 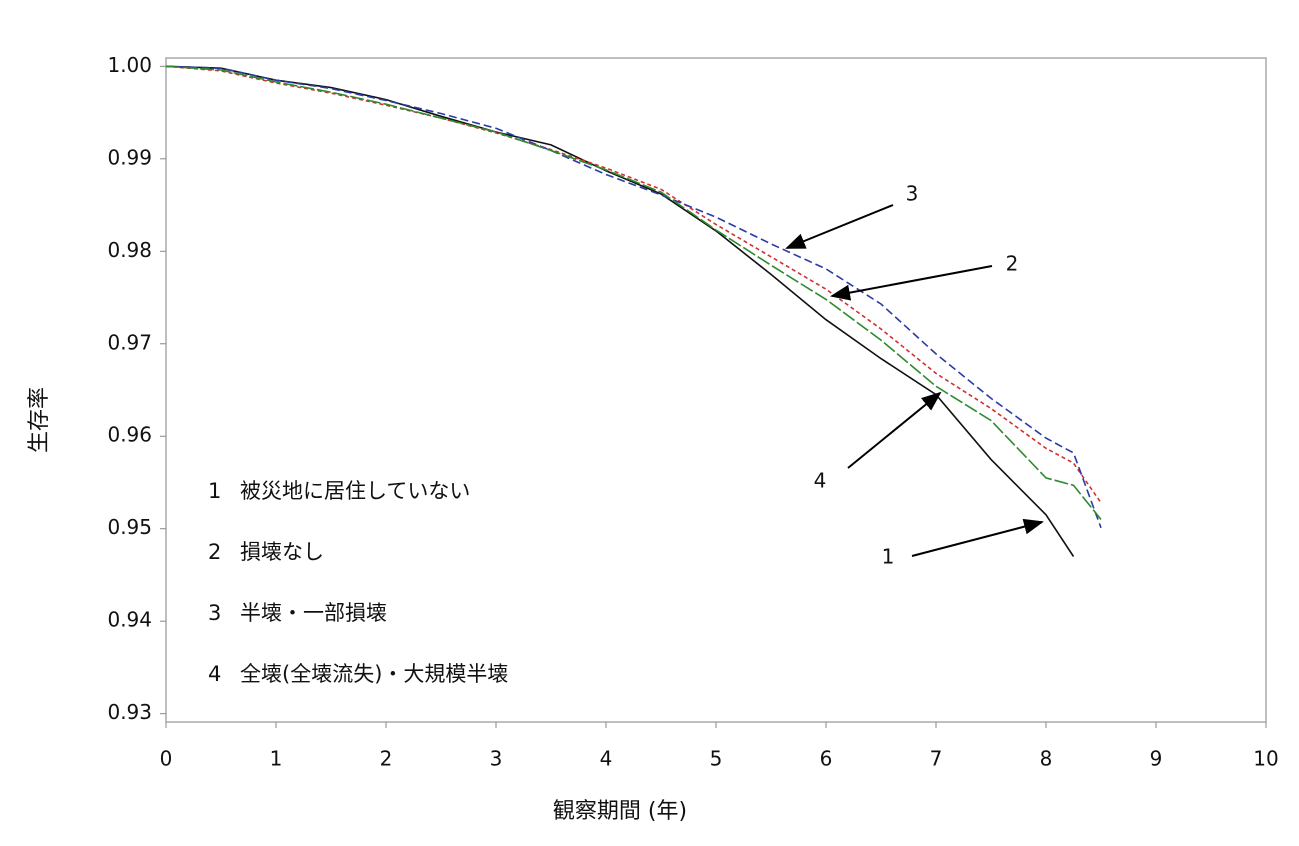 What do you see at coordinates (716, 759) in the screenshot?
I see `x-tick-label: 5` at bounding box center [716, 759].